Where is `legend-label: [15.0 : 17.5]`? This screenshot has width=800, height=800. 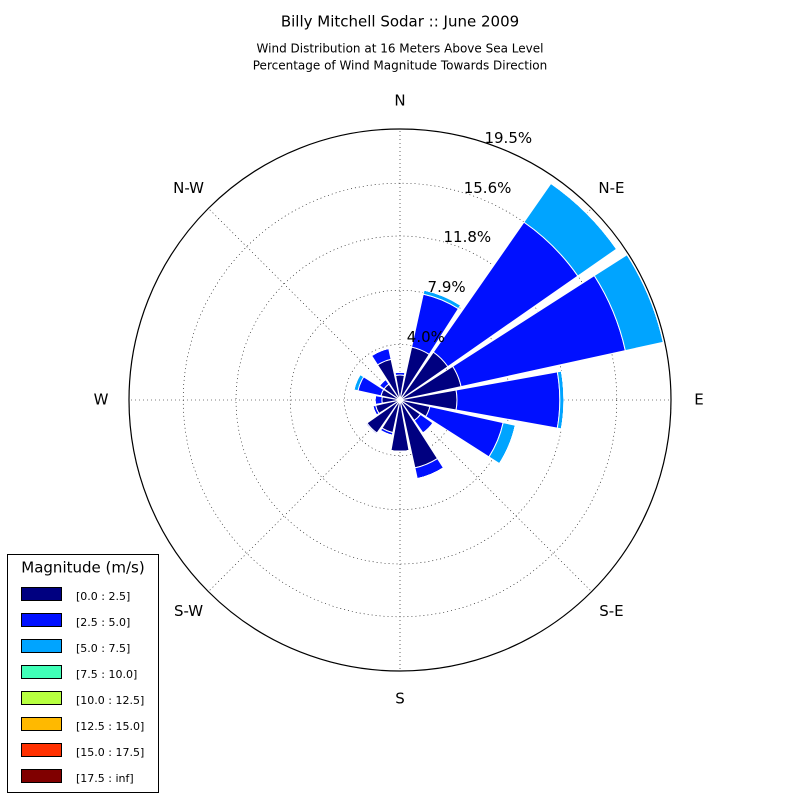 legend-label: [15.0 : 17.5] is located at coordinates (110, 752).